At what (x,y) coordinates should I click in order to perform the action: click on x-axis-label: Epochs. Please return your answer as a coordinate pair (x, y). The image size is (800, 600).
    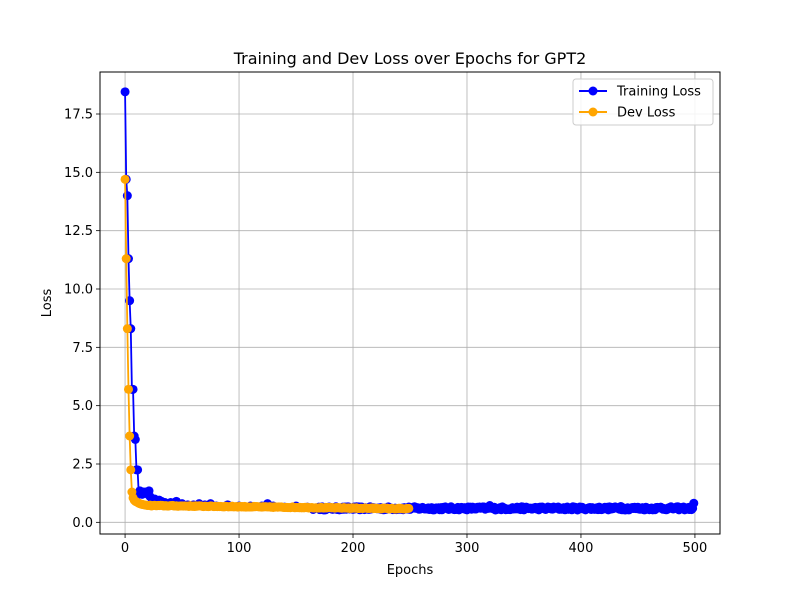
    Looking at the image, I should click on (410, 570).